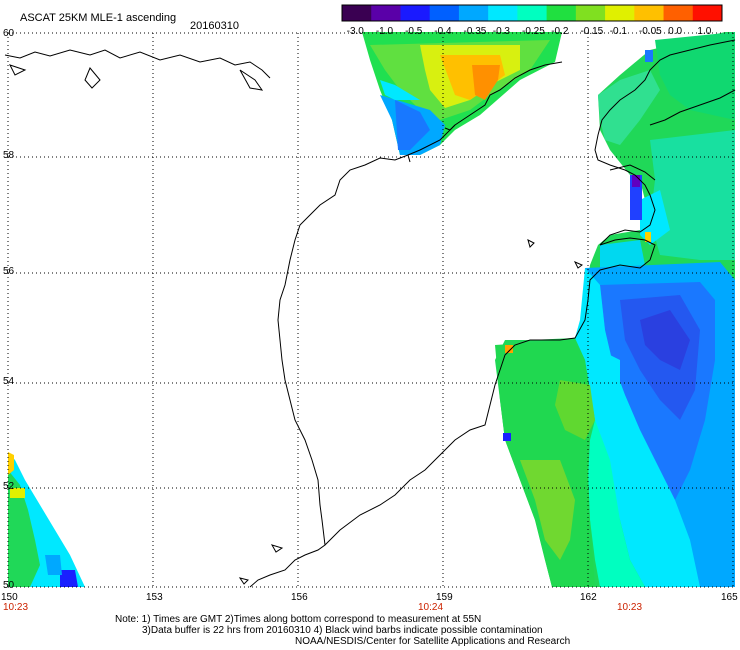  I want to click on colorbar-tick-label: -0.15, so click(592, 31).